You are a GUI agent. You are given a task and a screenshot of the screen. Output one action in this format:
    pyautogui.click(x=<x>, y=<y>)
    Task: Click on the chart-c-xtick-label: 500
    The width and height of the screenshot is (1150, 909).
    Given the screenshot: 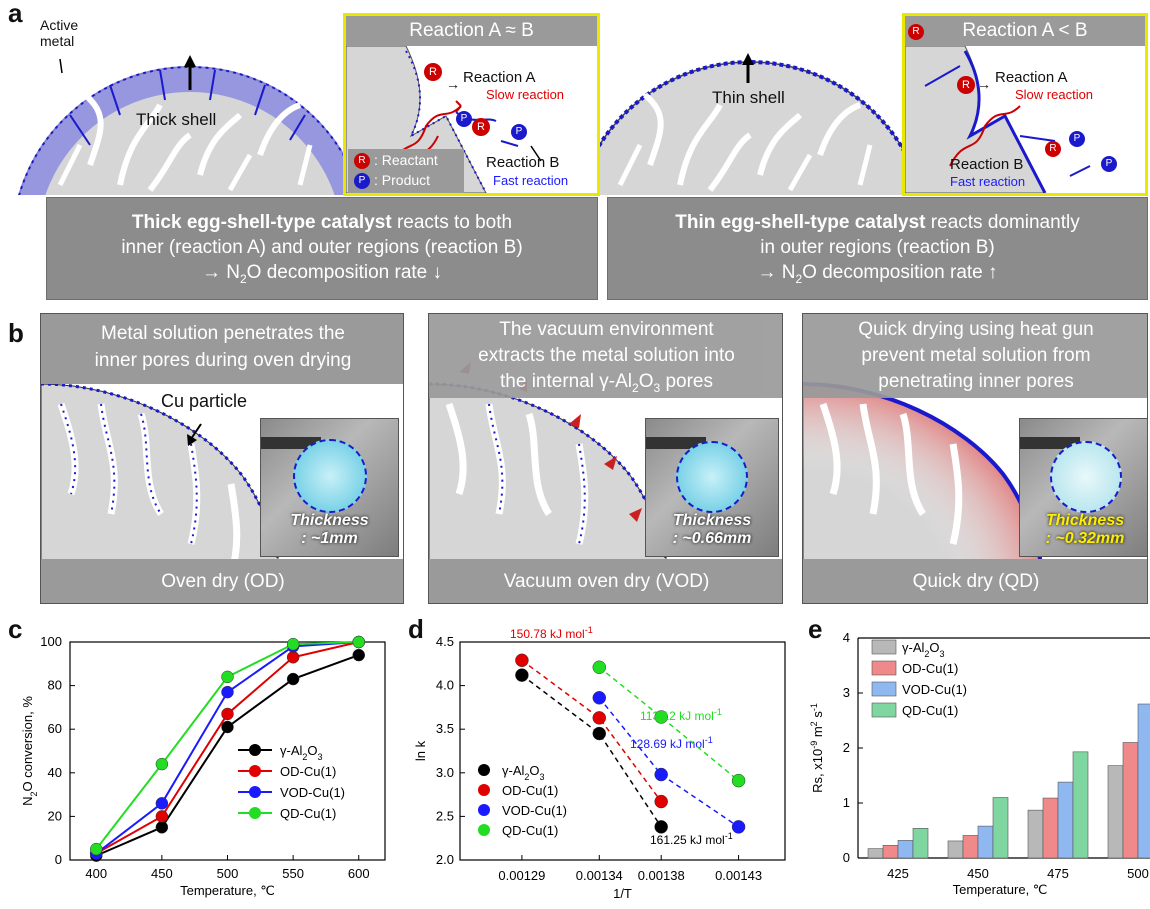 What is the action you would take?
    pyautogui.click(x=228, y=873)
    